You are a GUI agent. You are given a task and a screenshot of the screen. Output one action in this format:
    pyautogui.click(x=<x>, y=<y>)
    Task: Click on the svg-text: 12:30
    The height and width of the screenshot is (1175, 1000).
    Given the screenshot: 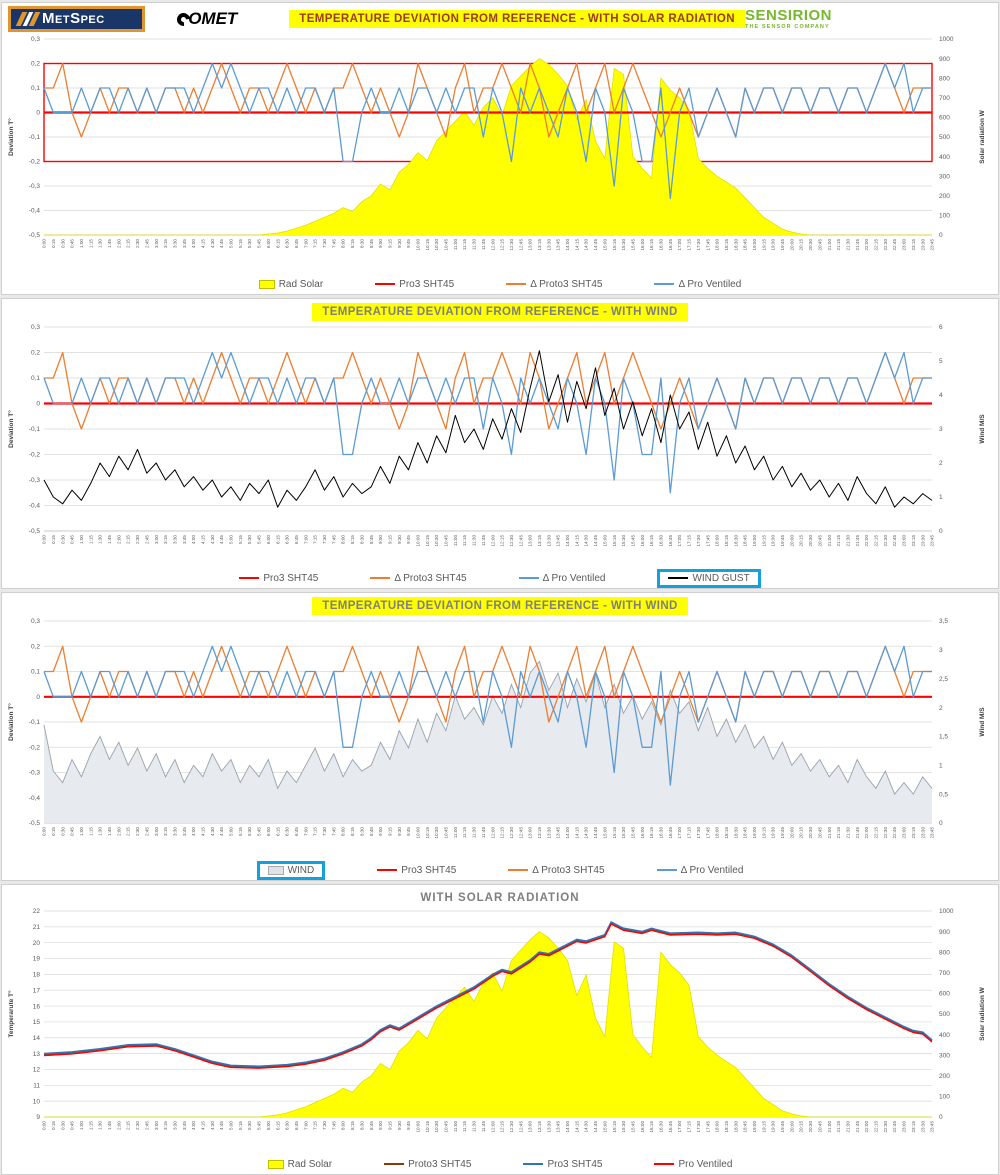 What is the action you would take?
    pyautogui.click(x=511, y=1127)
    